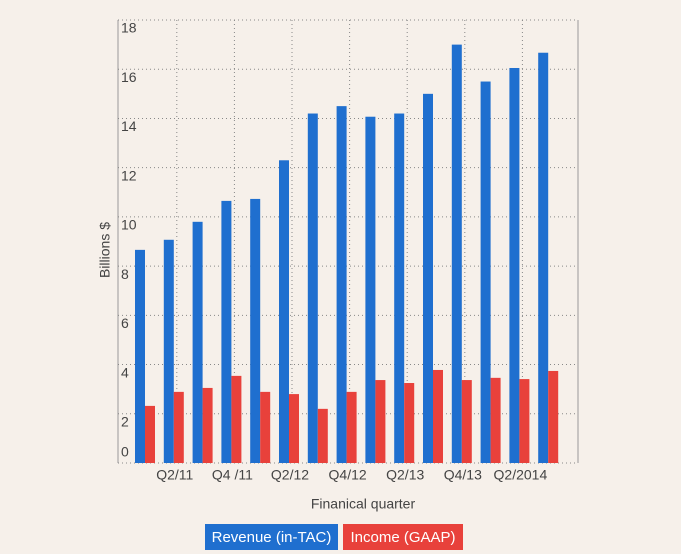  I want to click on y-axis-label: Billions $, so click(105, 250).